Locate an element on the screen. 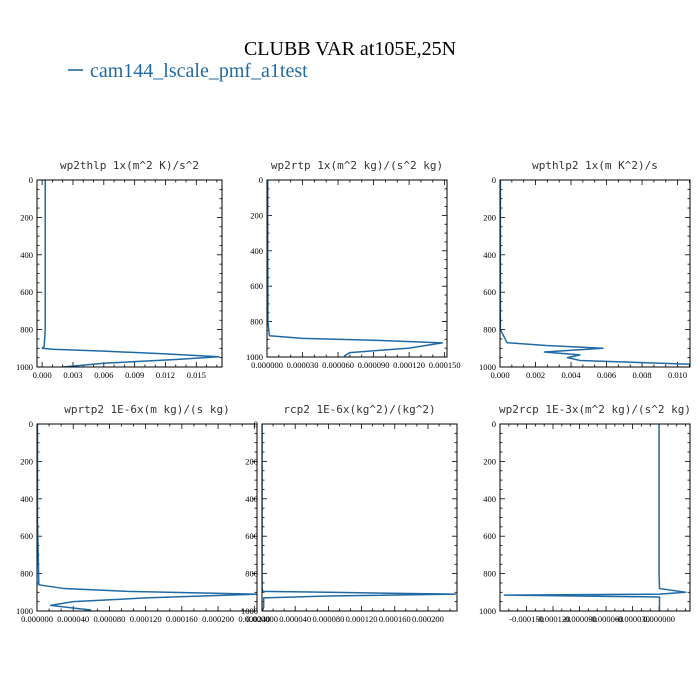 This screenshot has height=700, width=700. x-tick-label: 0.000150 is located at coordinates (445, 365).